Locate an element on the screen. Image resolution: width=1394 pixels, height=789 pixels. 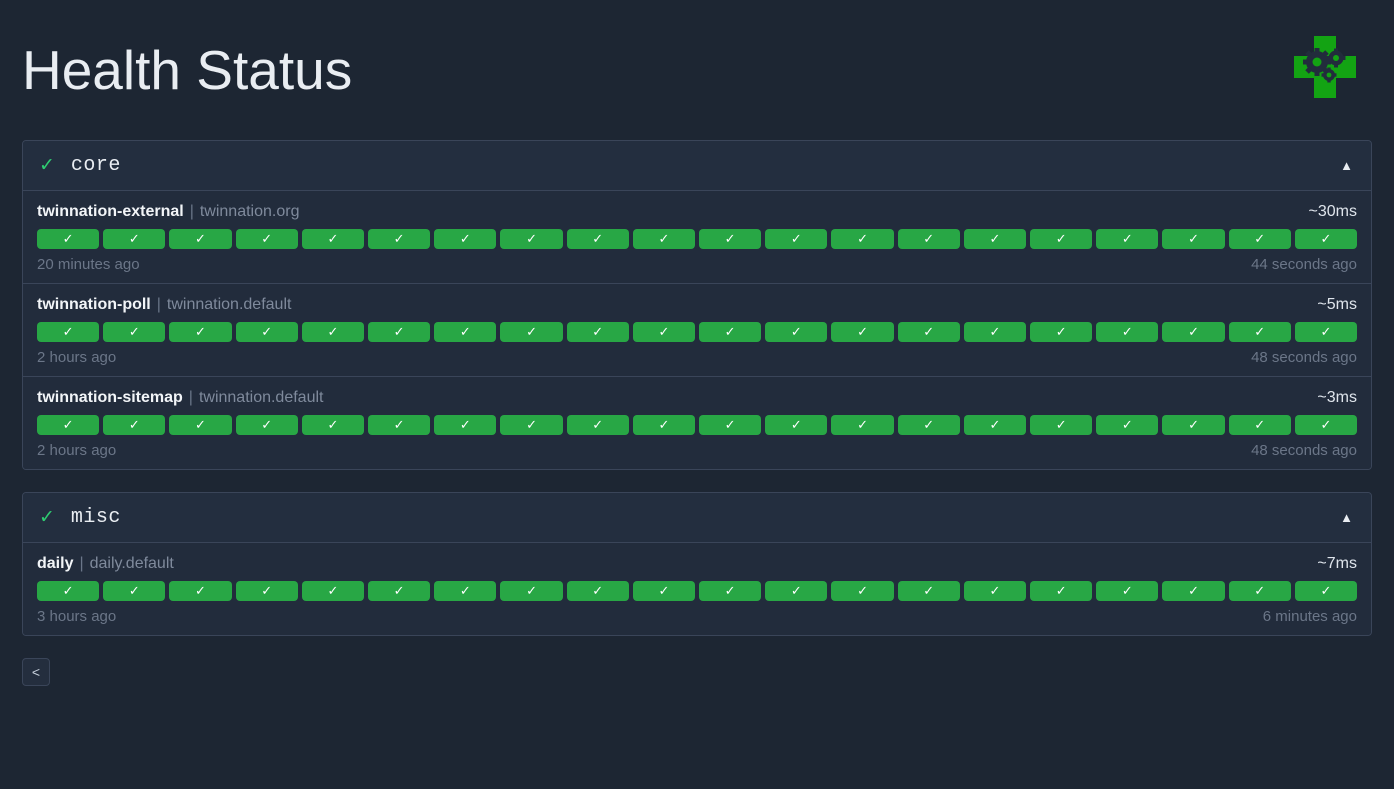
service-header: daily | daily.default ~7ms is located at coordinates (697, 564).